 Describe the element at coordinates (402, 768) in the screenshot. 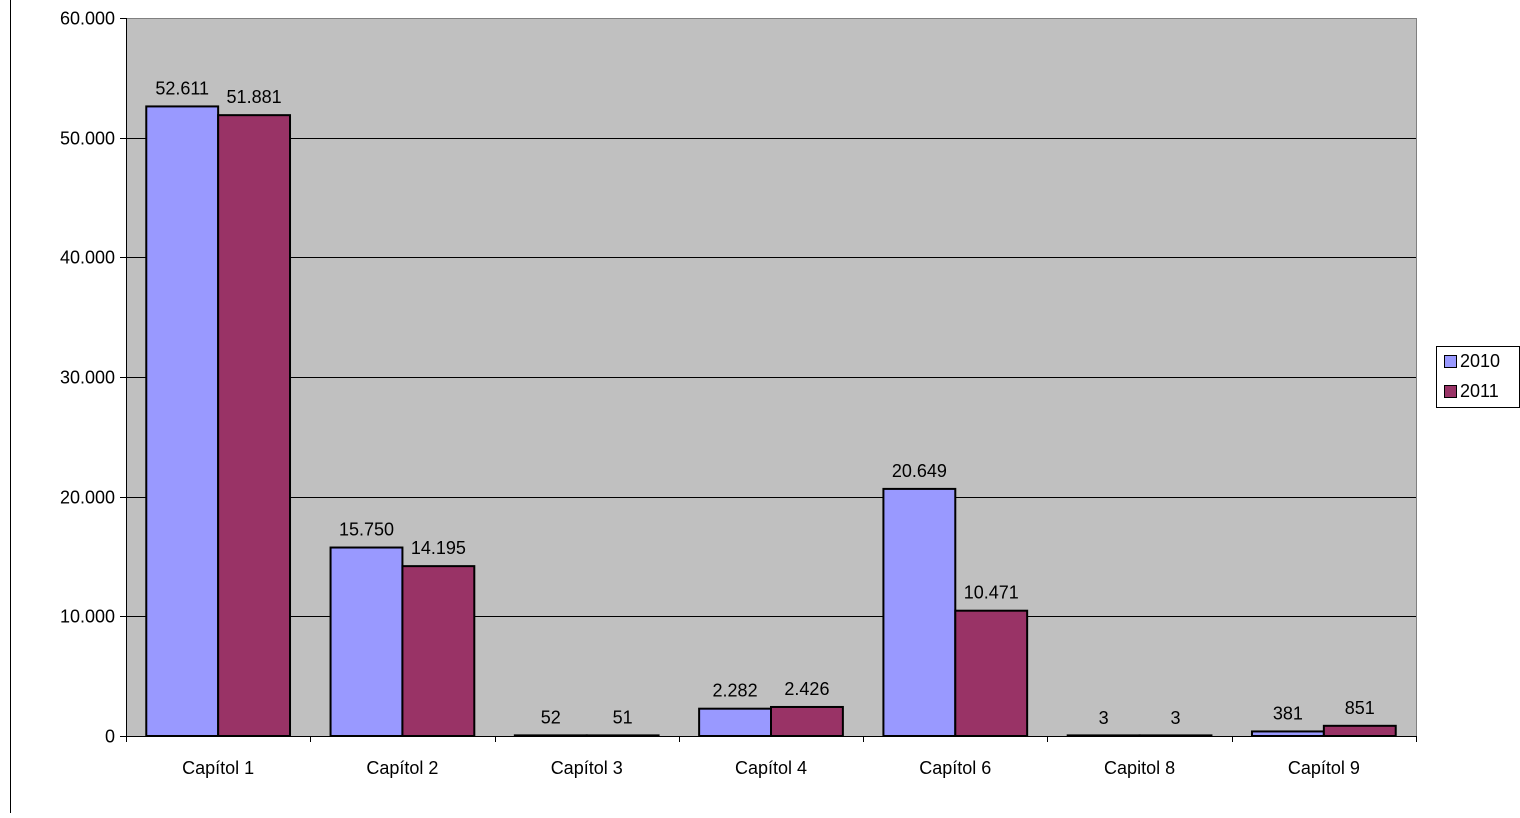

I see `x-tick-label: Capítol 2` at that location.